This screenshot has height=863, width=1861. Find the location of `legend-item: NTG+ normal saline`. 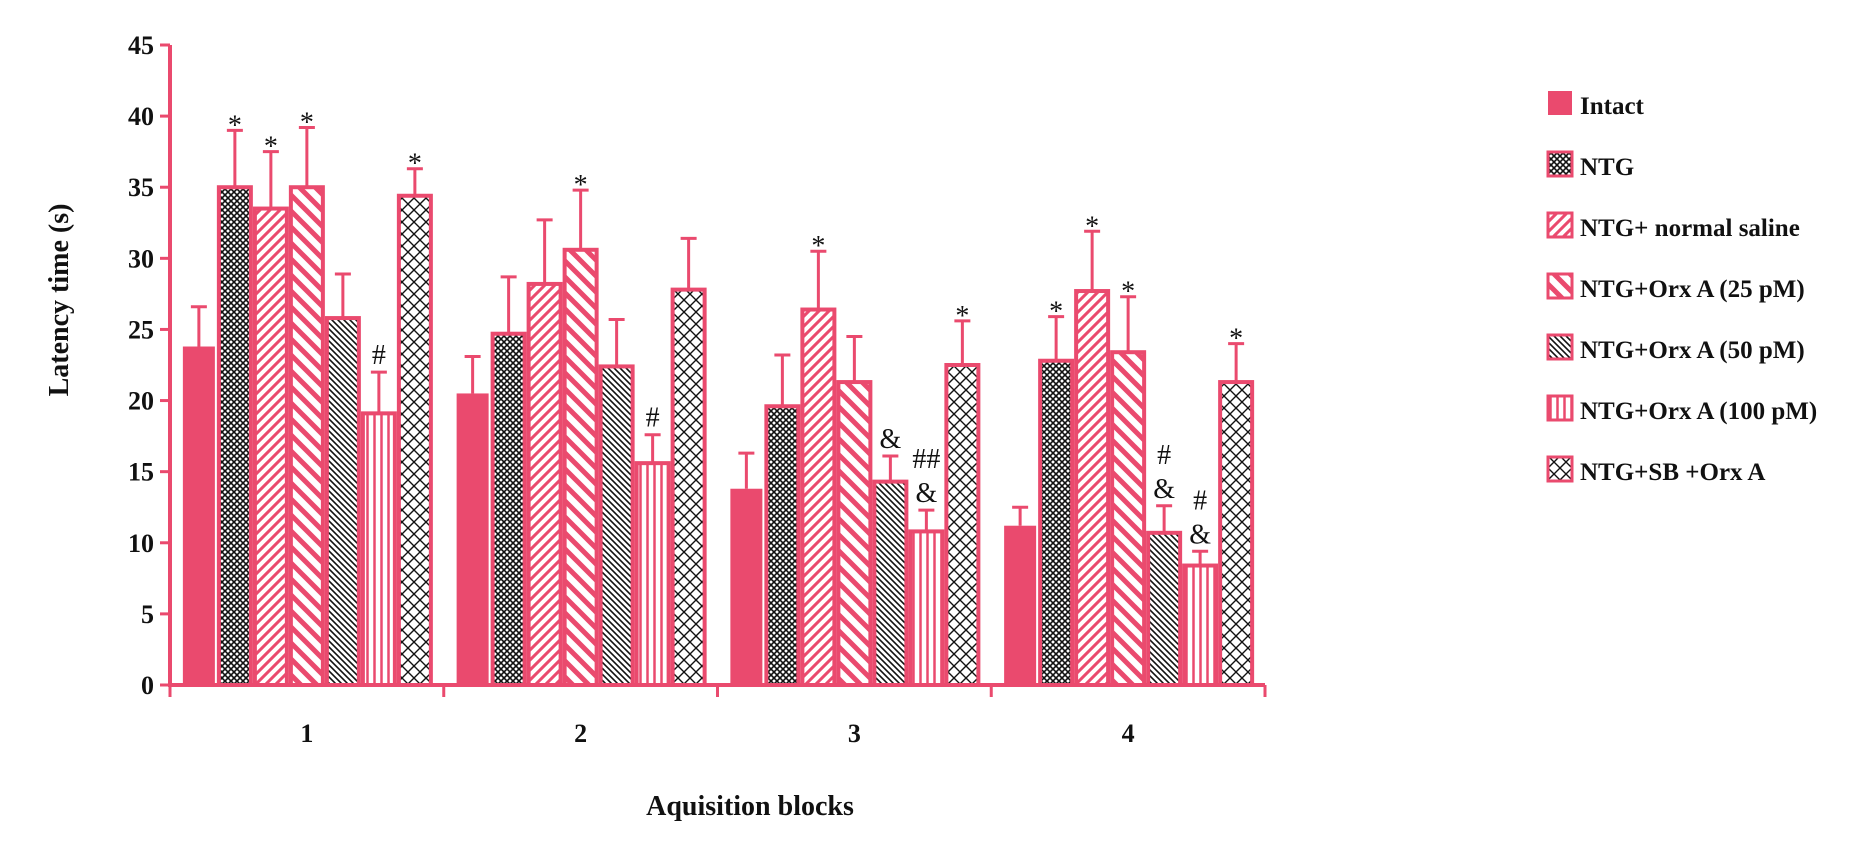

legend-item: NTG+ normal saline is located at coordinates (1673, 226).